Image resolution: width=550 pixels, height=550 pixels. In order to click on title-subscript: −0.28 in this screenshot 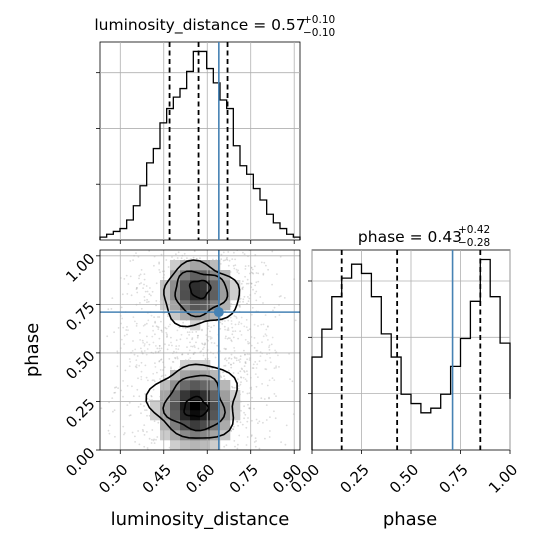, I will do `click(474, 243)`.